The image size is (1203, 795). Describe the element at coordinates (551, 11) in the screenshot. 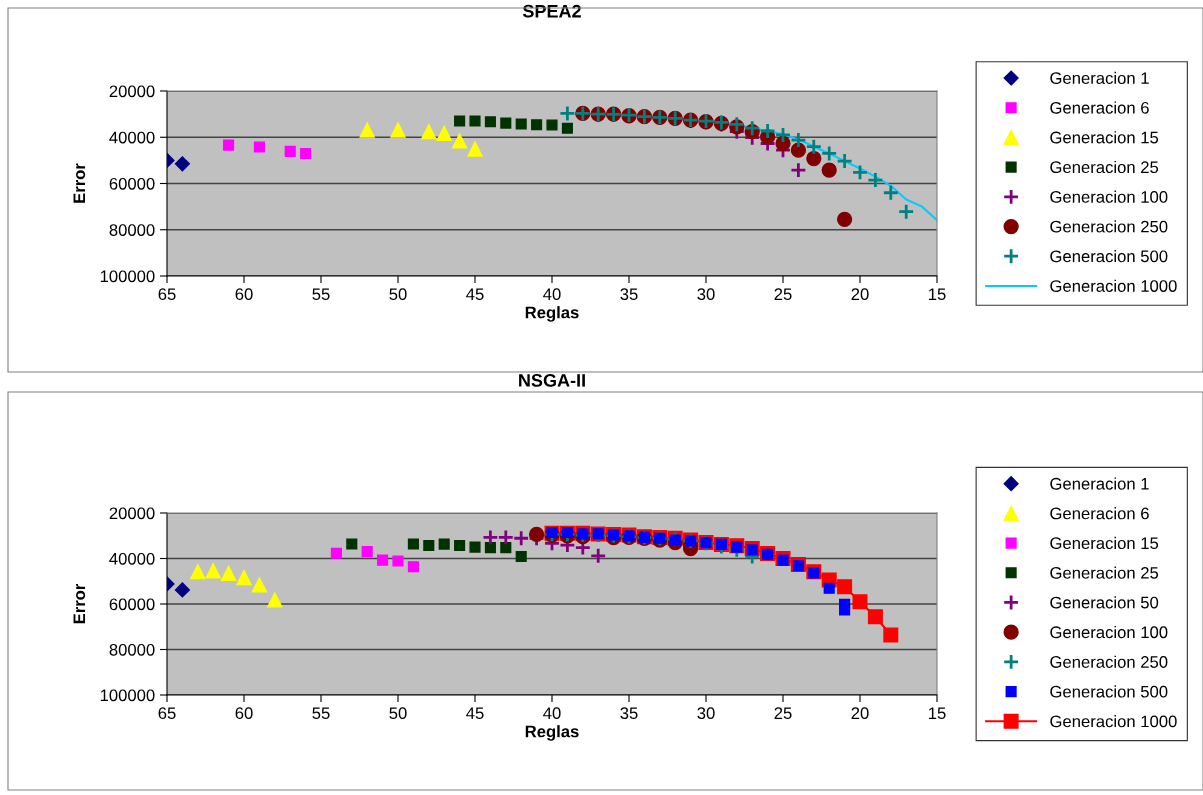

I see `chart-title: SPEA2` at that location.